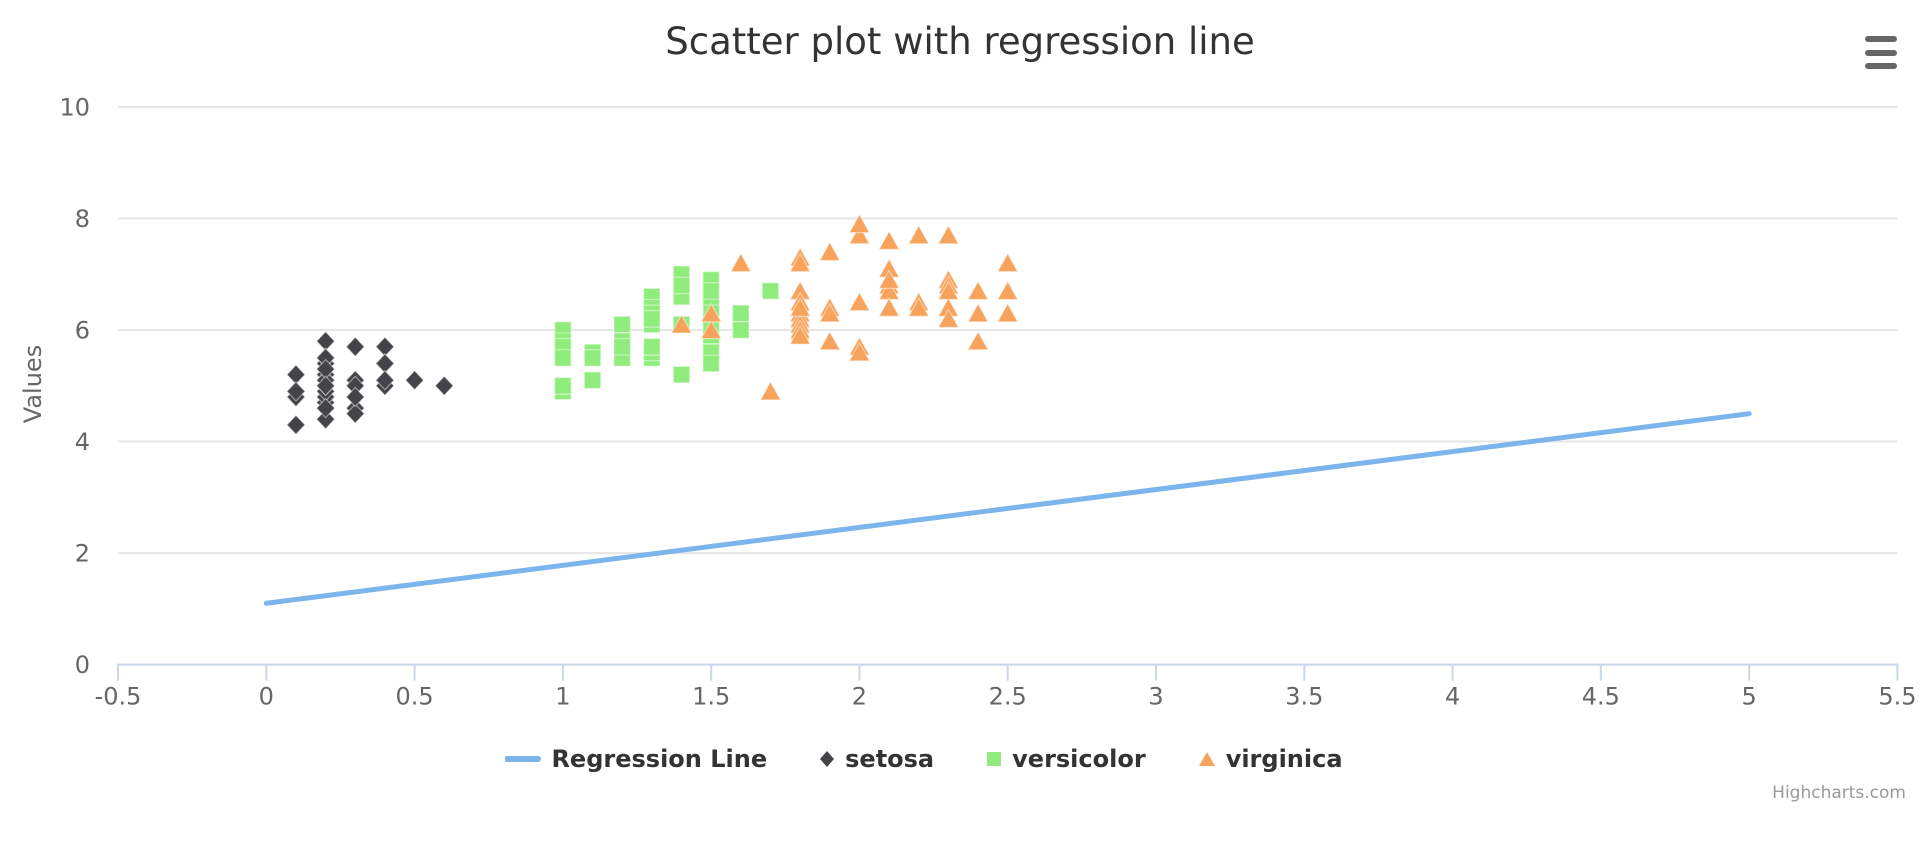 The width and height of the screenshot is (1920, 842). What do you see at coordinates (82, 442) in the screenshot?
I see `y-axis-tick-label: 4` at bounding box center [82, 442].